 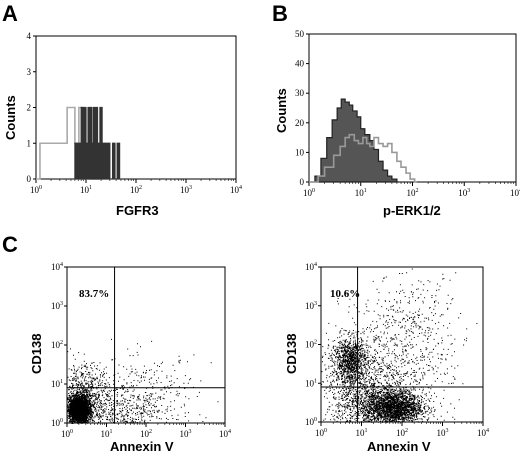 What do you see at coordinates (300, 123) in the screenshot?
I see `y-tick-label: 20` at bounding box center [300, 123].